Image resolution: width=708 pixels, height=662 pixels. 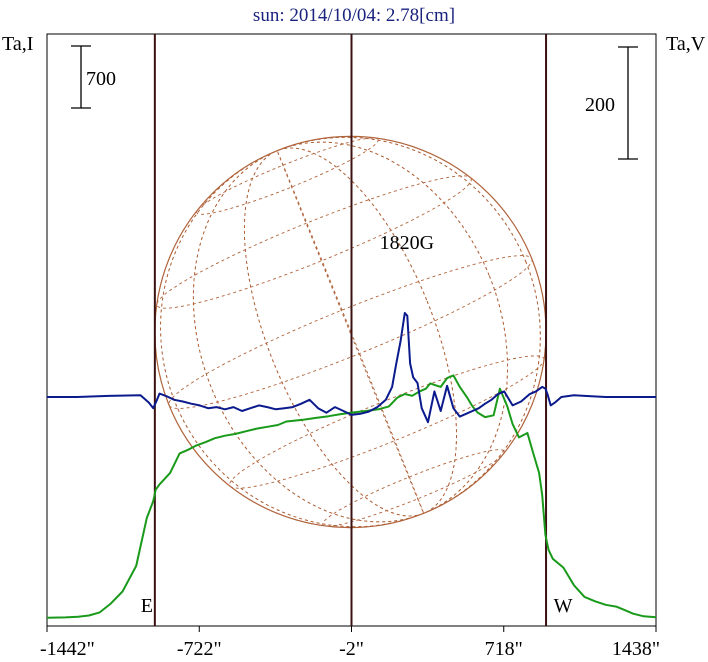 I want to click on left-scale-bar, so click(x=81, y=77).